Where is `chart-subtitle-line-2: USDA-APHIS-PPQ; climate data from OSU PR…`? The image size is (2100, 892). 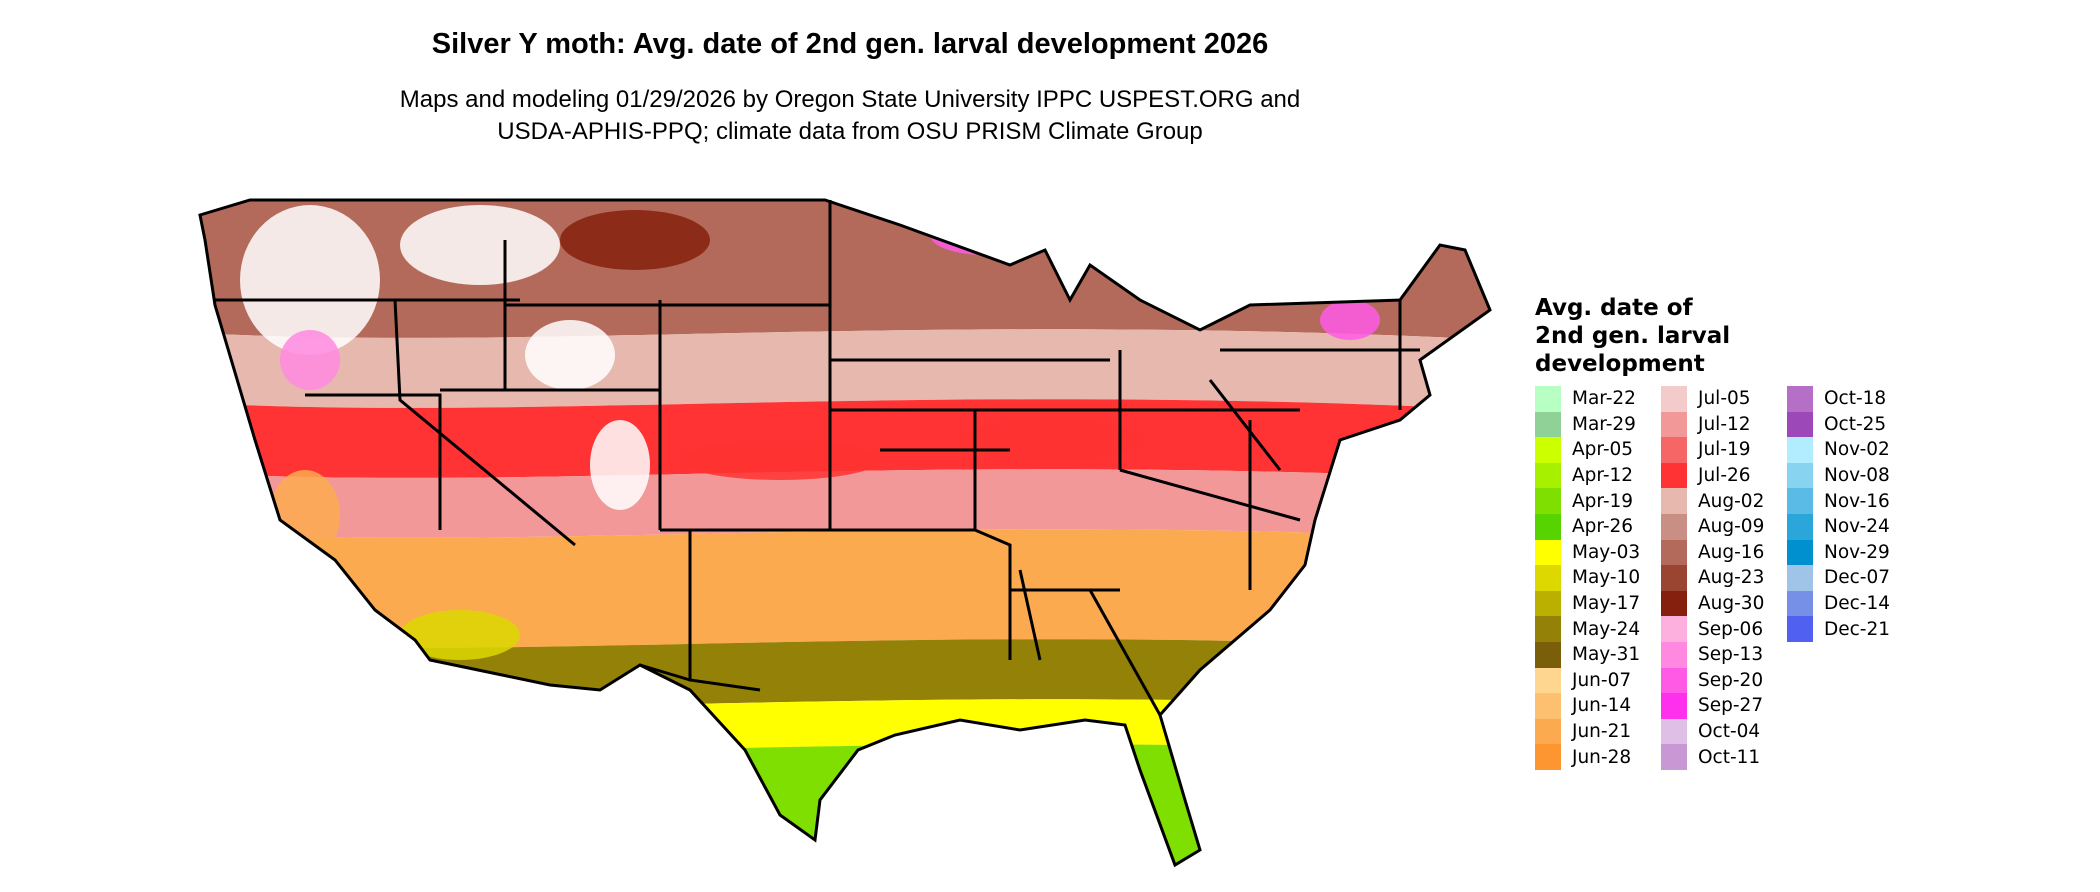
chart-subtitle-line-2: USDA-APHIS-PPQ; climate data from OSU PR… is located at coordinates (850, 131).